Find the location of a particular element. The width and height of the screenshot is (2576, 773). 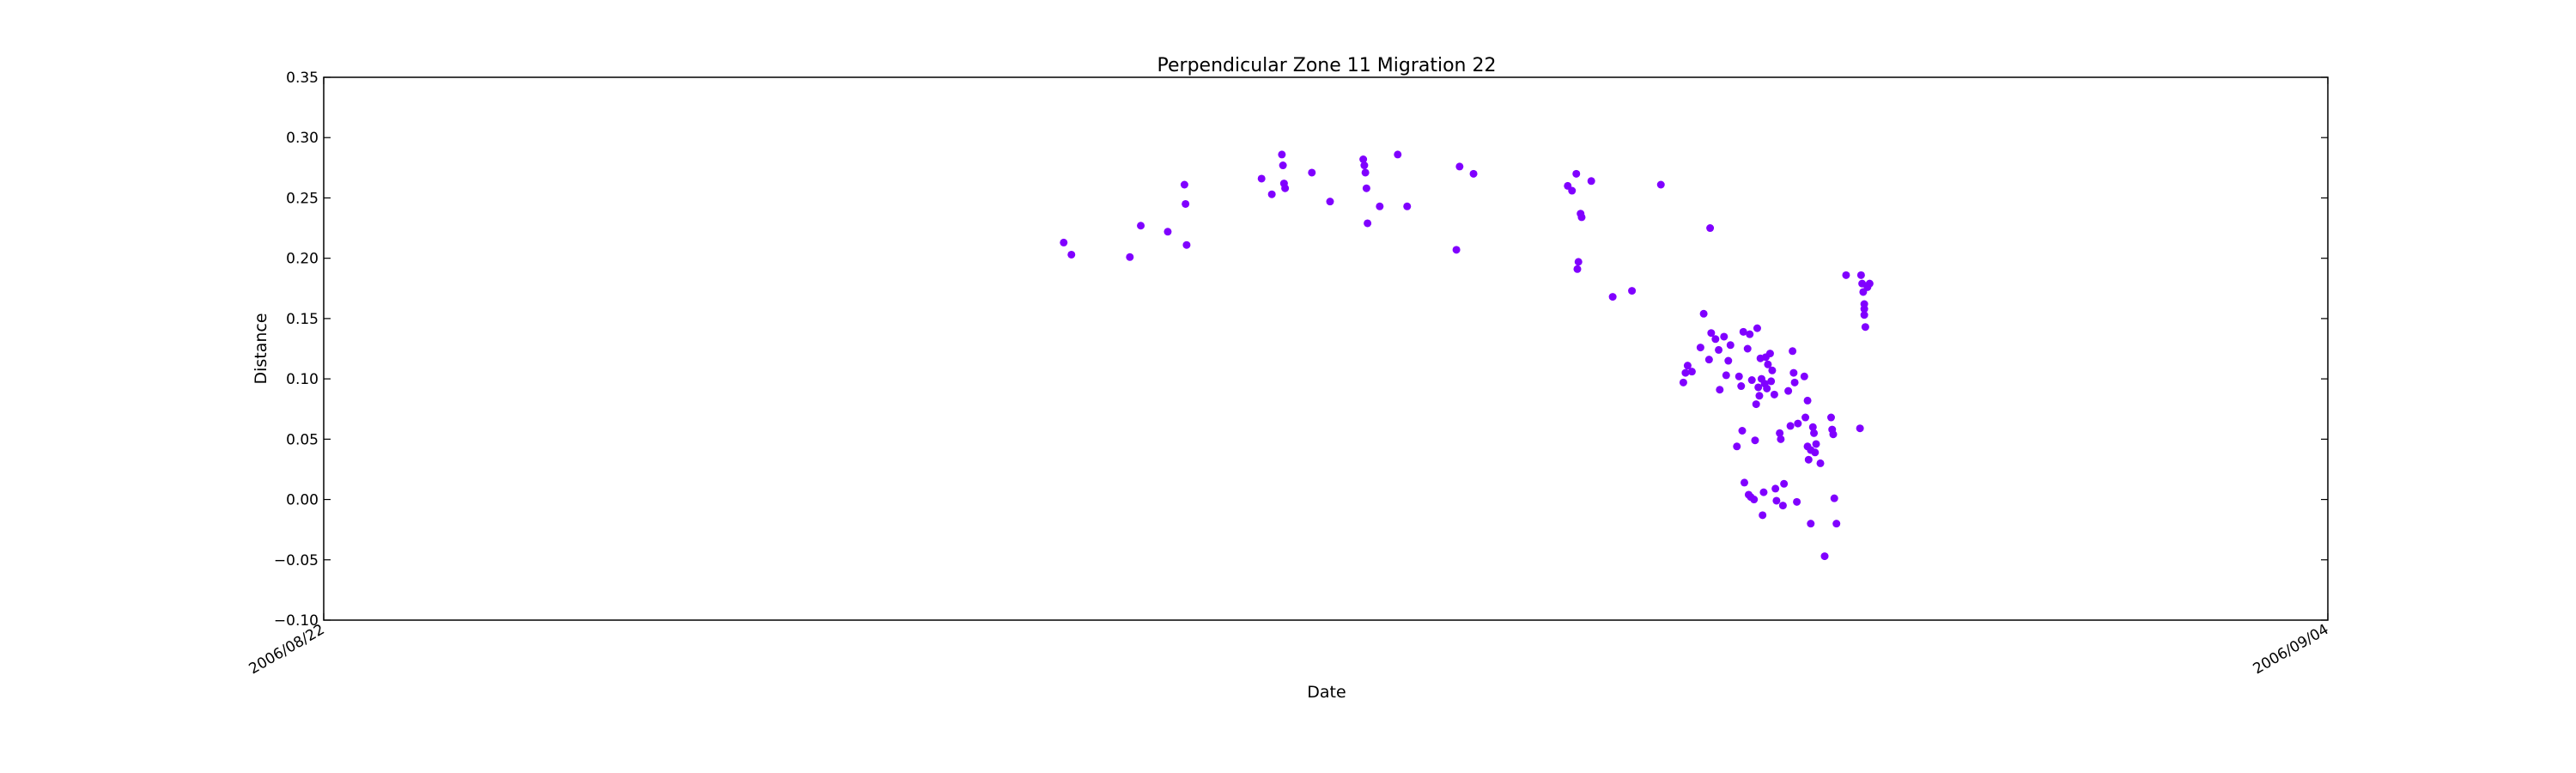

y-tick-label: 0.25 is located at coordinates (302, 198).